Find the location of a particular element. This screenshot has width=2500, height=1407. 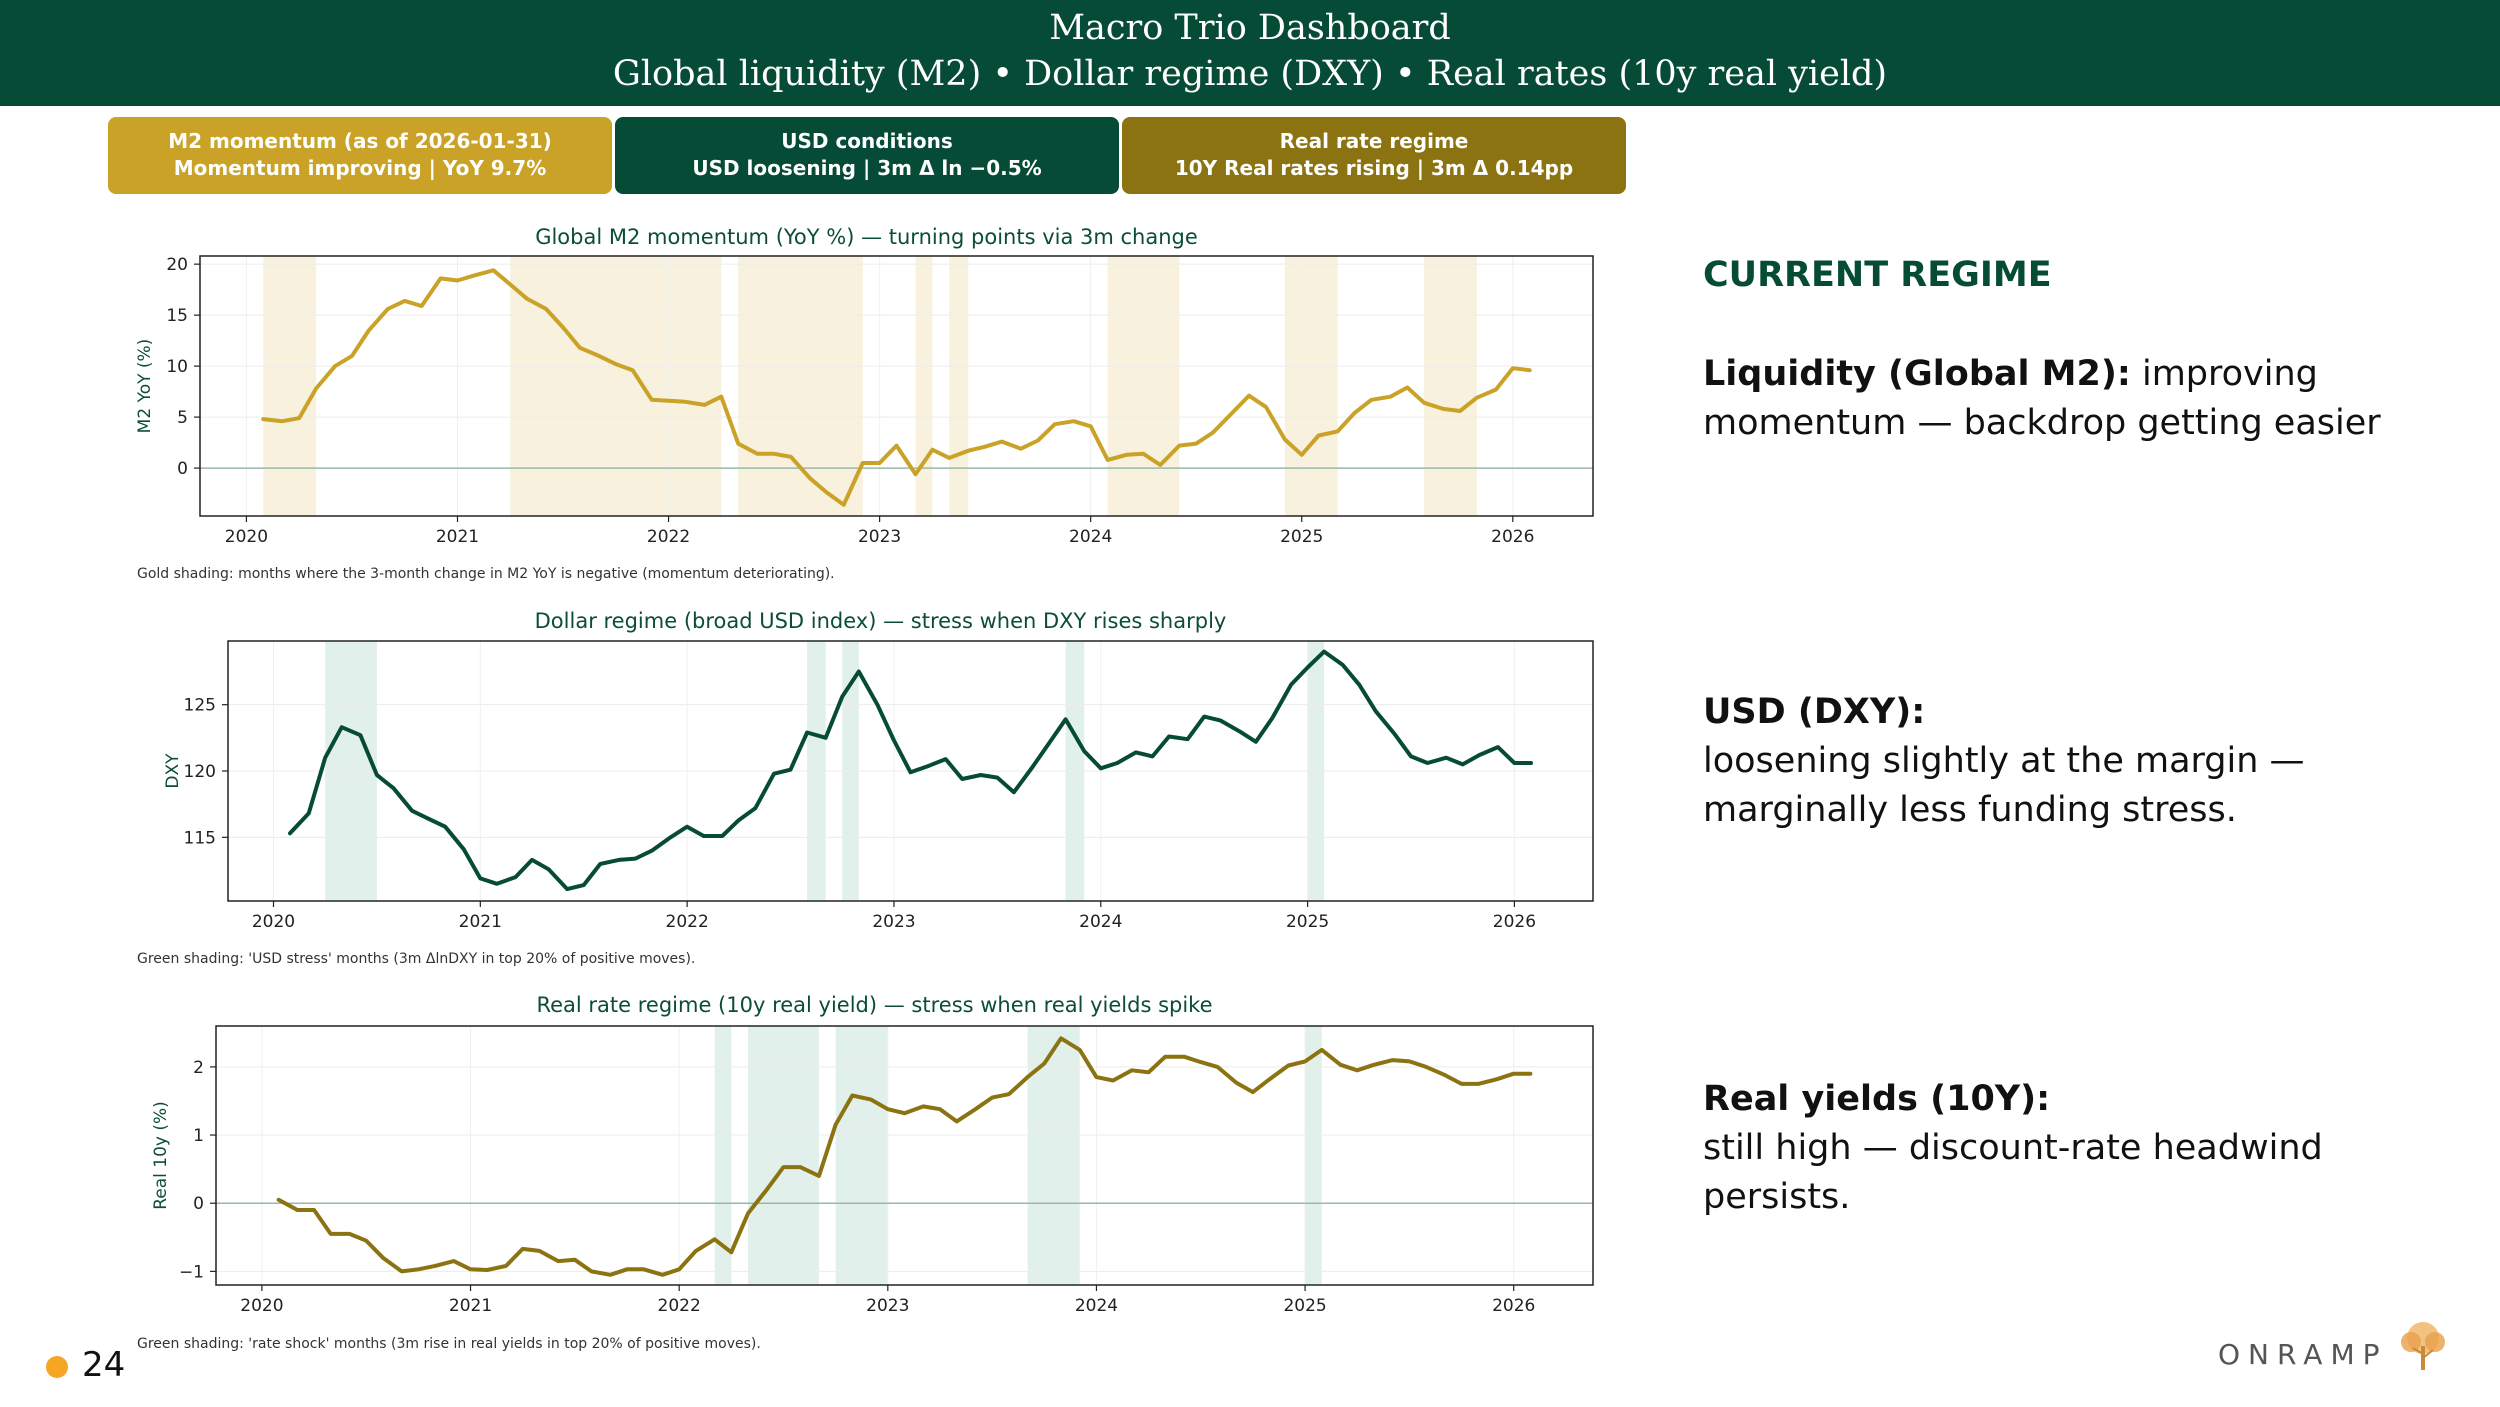

chart1-xtick-label-3: 2023 is located at coordinates (879, 537).